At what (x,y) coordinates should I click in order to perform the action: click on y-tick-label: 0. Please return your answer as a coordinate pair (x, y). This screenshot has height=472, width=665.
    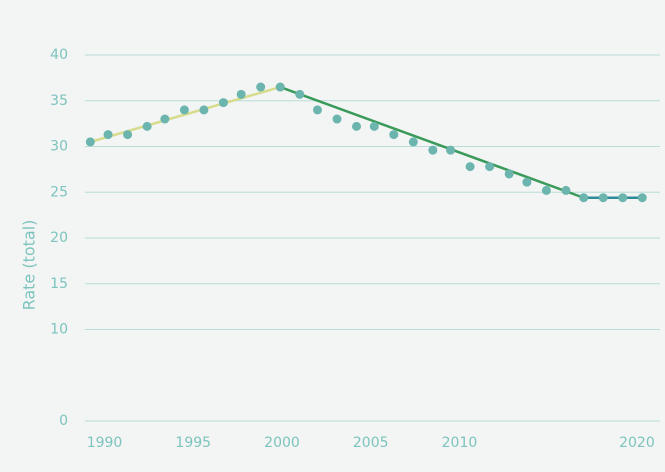
    Looking at the image, I should click on (63, 421).